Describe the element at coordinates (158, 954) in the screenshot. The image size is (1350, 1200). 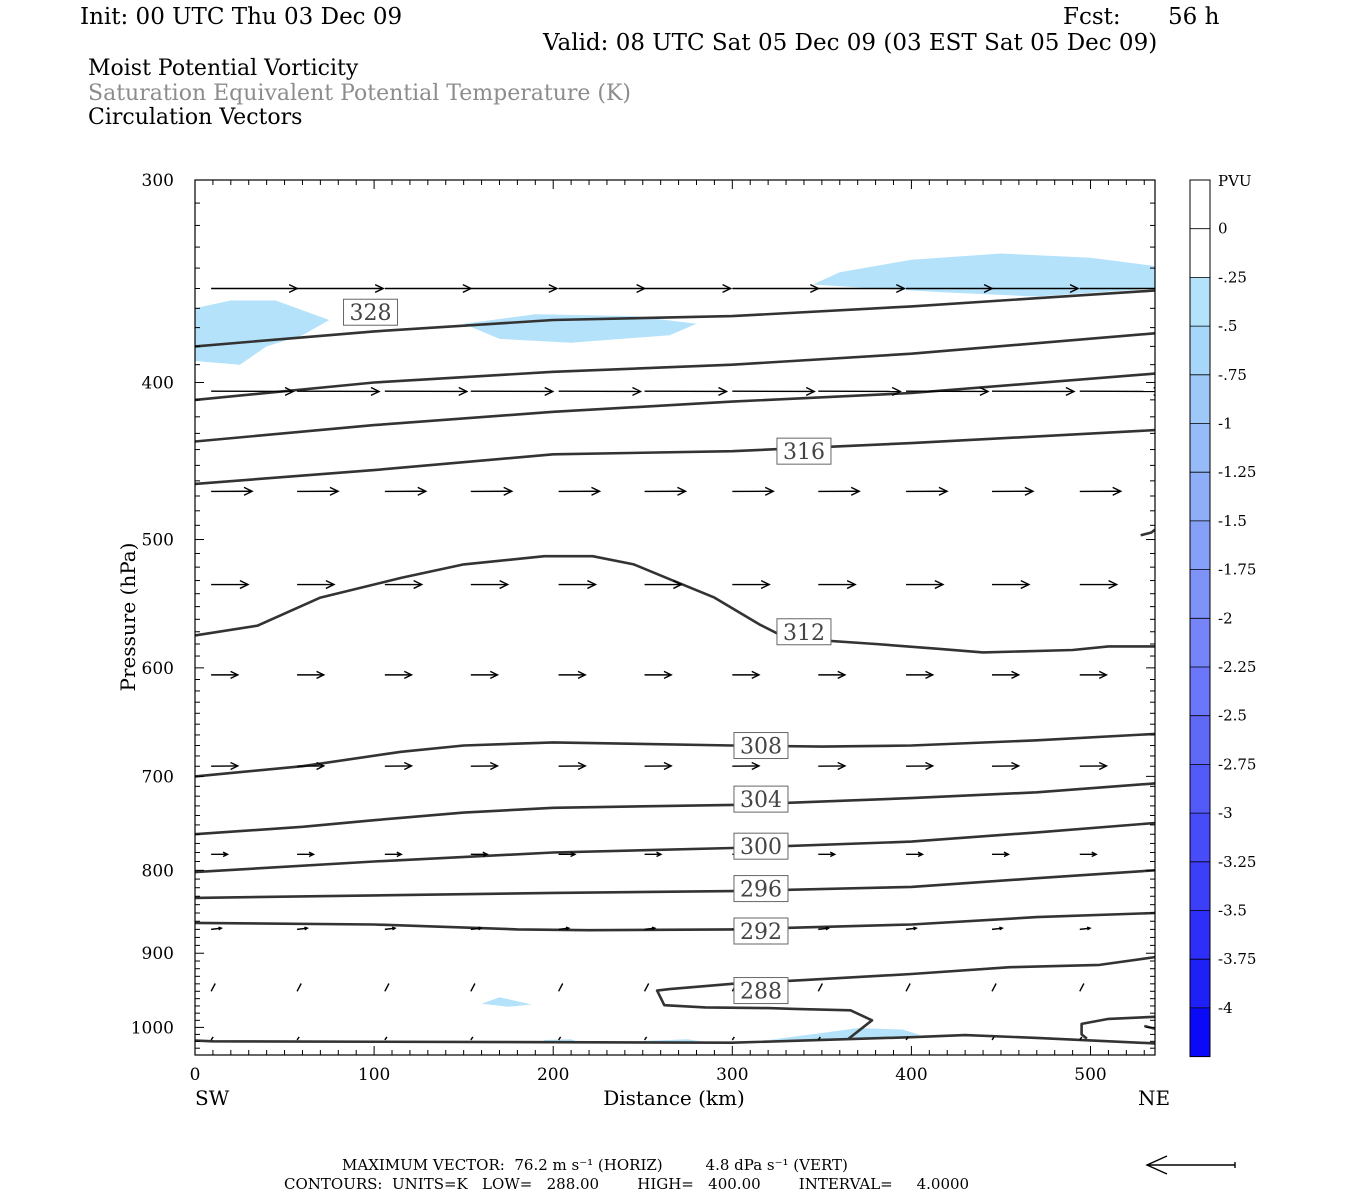
I see `y-tick-label: 900` at that location.